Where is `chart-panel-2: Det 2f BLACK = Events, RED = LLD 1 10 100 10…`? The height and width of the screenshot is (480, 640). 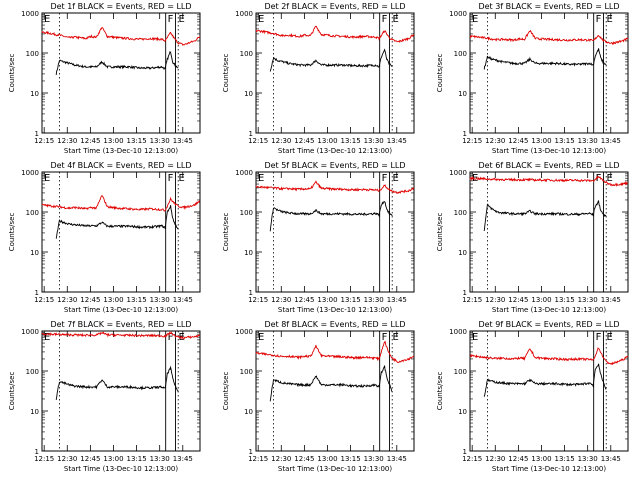
chart-panel-2: Det 2f BLACK = Events, RED = LLD 1 10 100 10… is located at coordinates (318, 78).